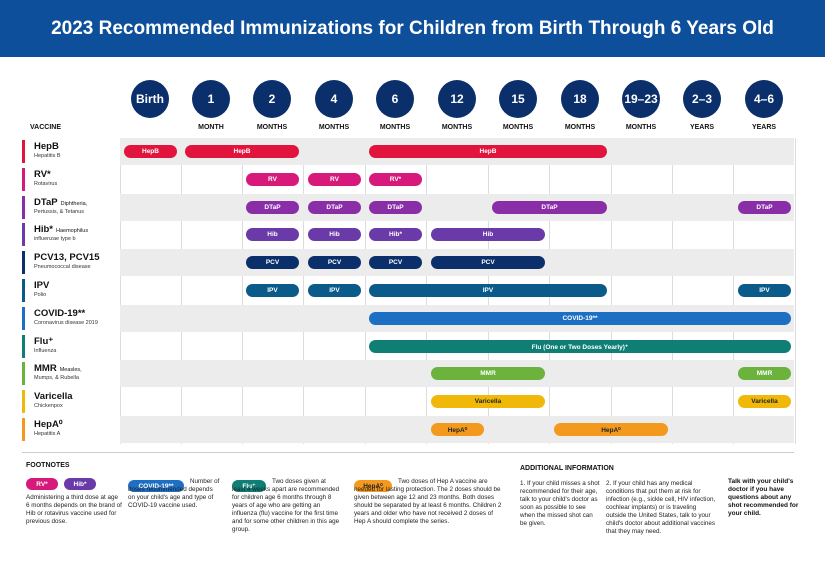 Image resolution: width=825 pixels, height=562 pixels. Describe the element at coordinates (71, 346) in the screenshot. I see `vaccine-label: Flu⁺ Influenza` at that location.